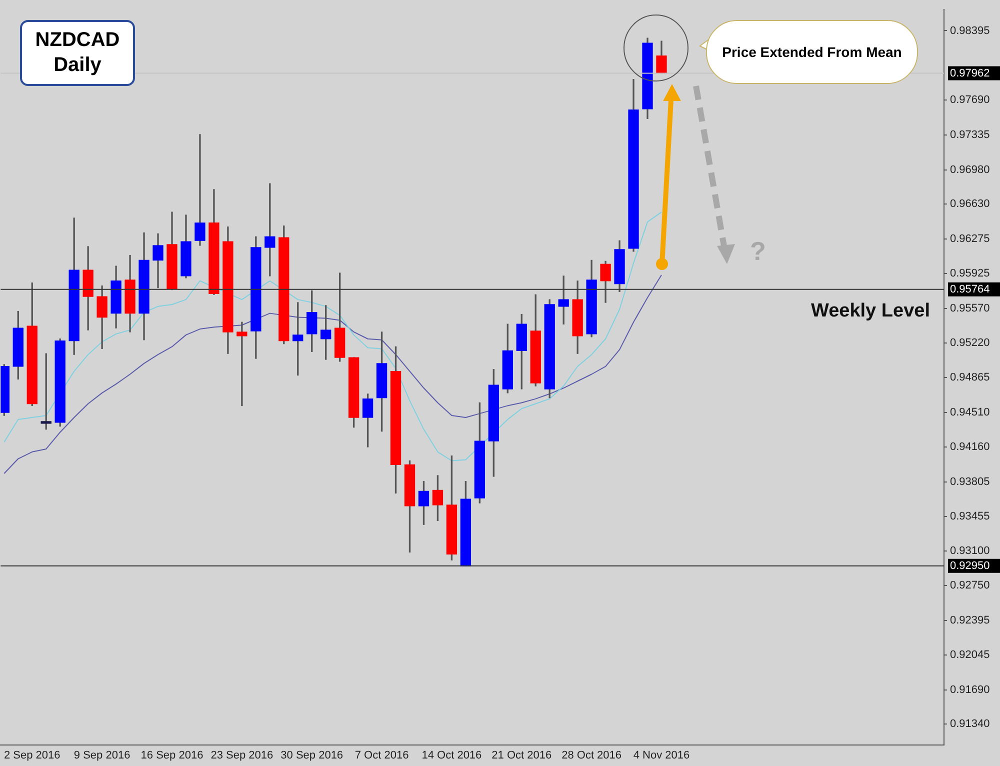 Image resolution: width=1000 pixels, height=766 pixels. What do you see at coordinates (242, 755) in the screenshot?
I see `x-tick-label: 23 Sep 2016` at bounding box center [242, 755].